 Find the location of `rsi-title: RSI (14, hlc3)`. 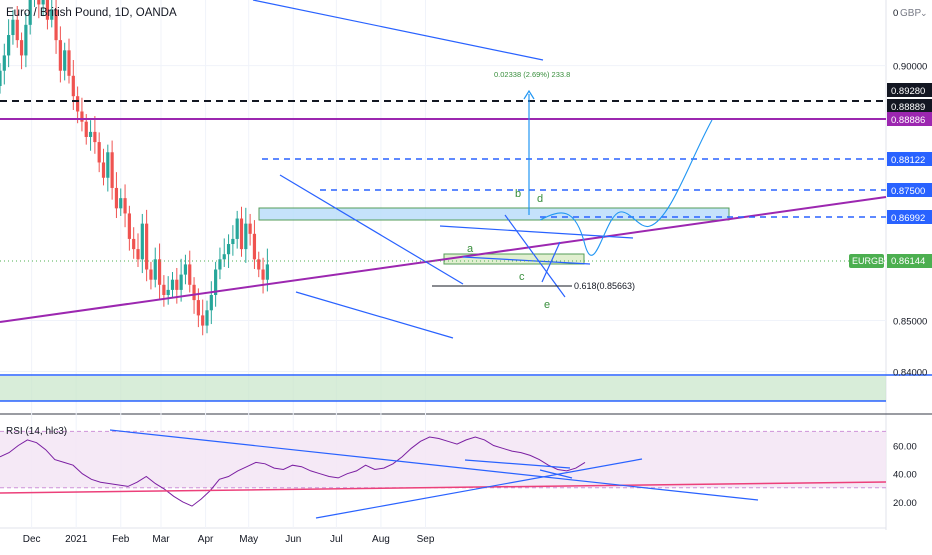

rsi-title: RSI (14, hlc3) is located at coordinates (36, 431).